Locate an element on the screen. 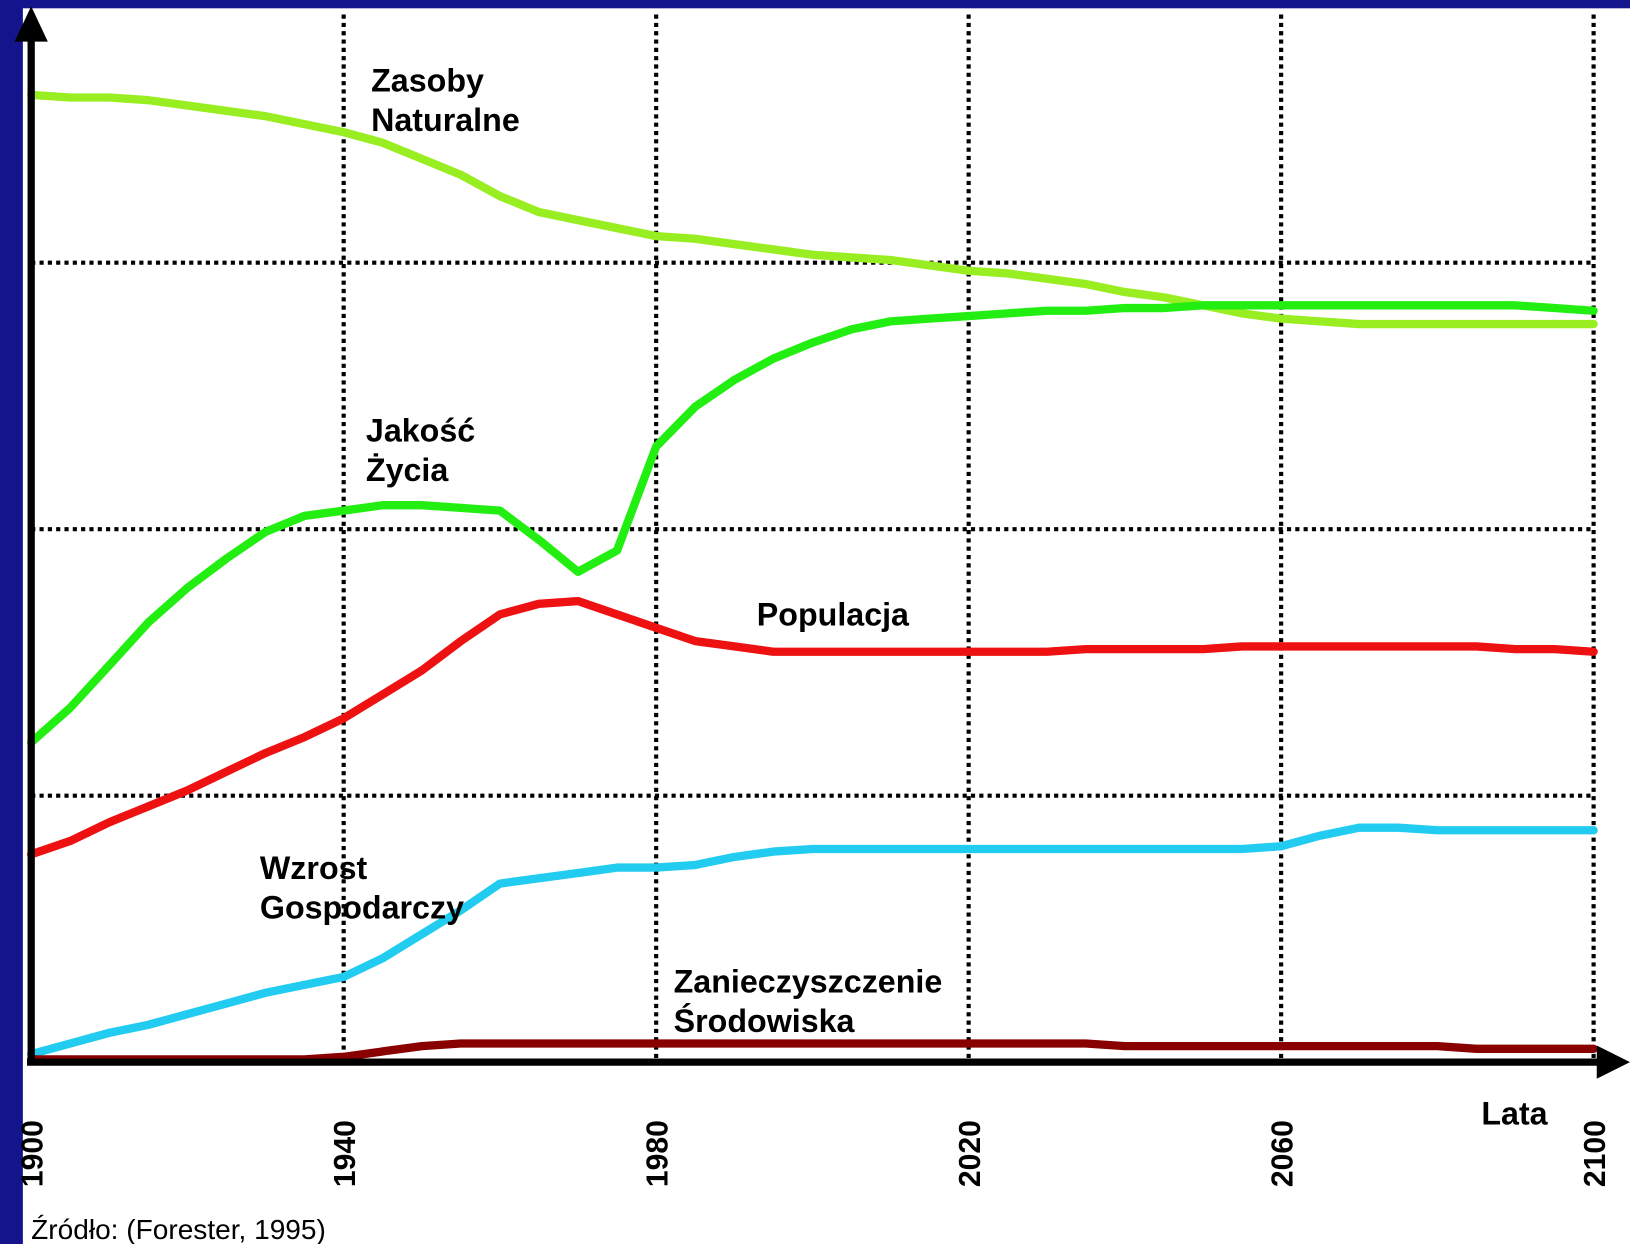 The image size is (1630, 1244). source-note: Źródło: (Forester, 1995) is located at coordinates (178, 1229).